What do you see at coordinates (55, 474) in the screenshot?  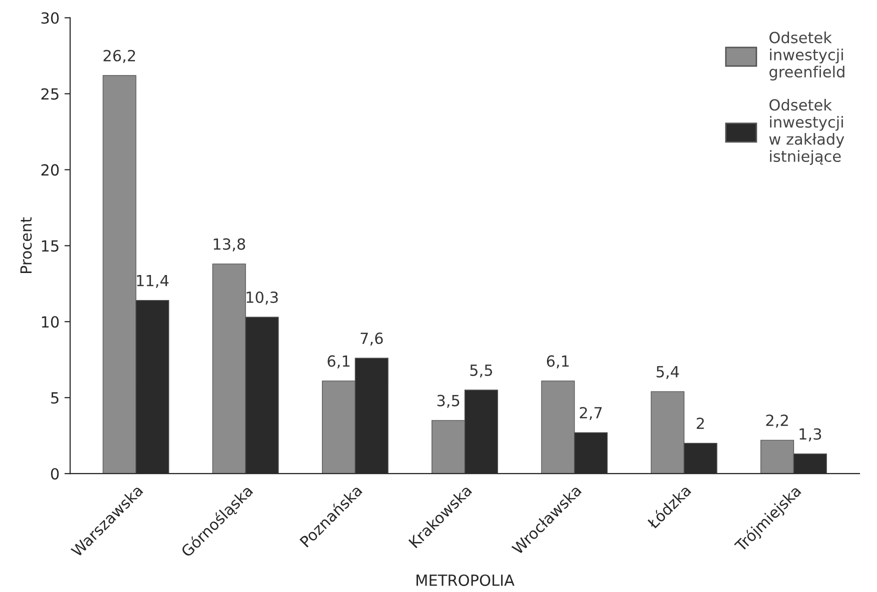 I see `y-tick-label: 0` at bounding box center [55, 474].